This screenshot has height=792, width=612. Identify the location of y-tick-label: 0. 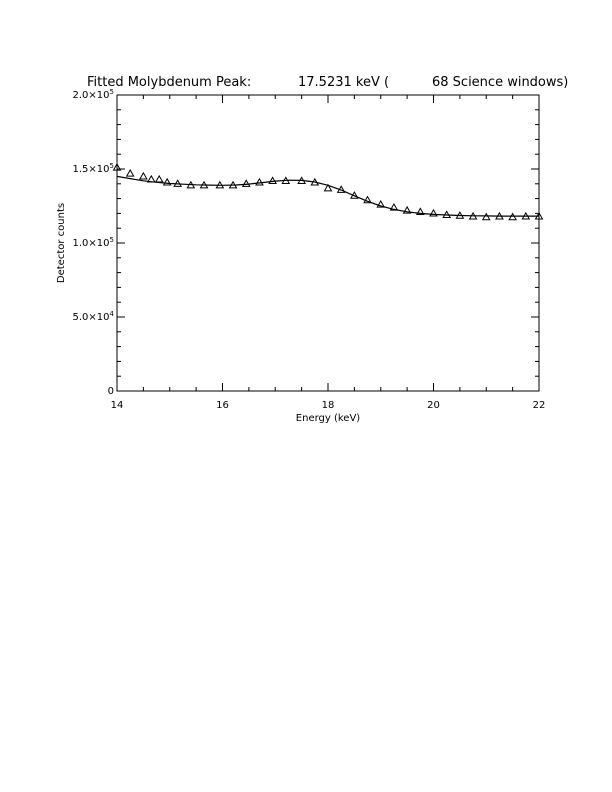
(111, 391).